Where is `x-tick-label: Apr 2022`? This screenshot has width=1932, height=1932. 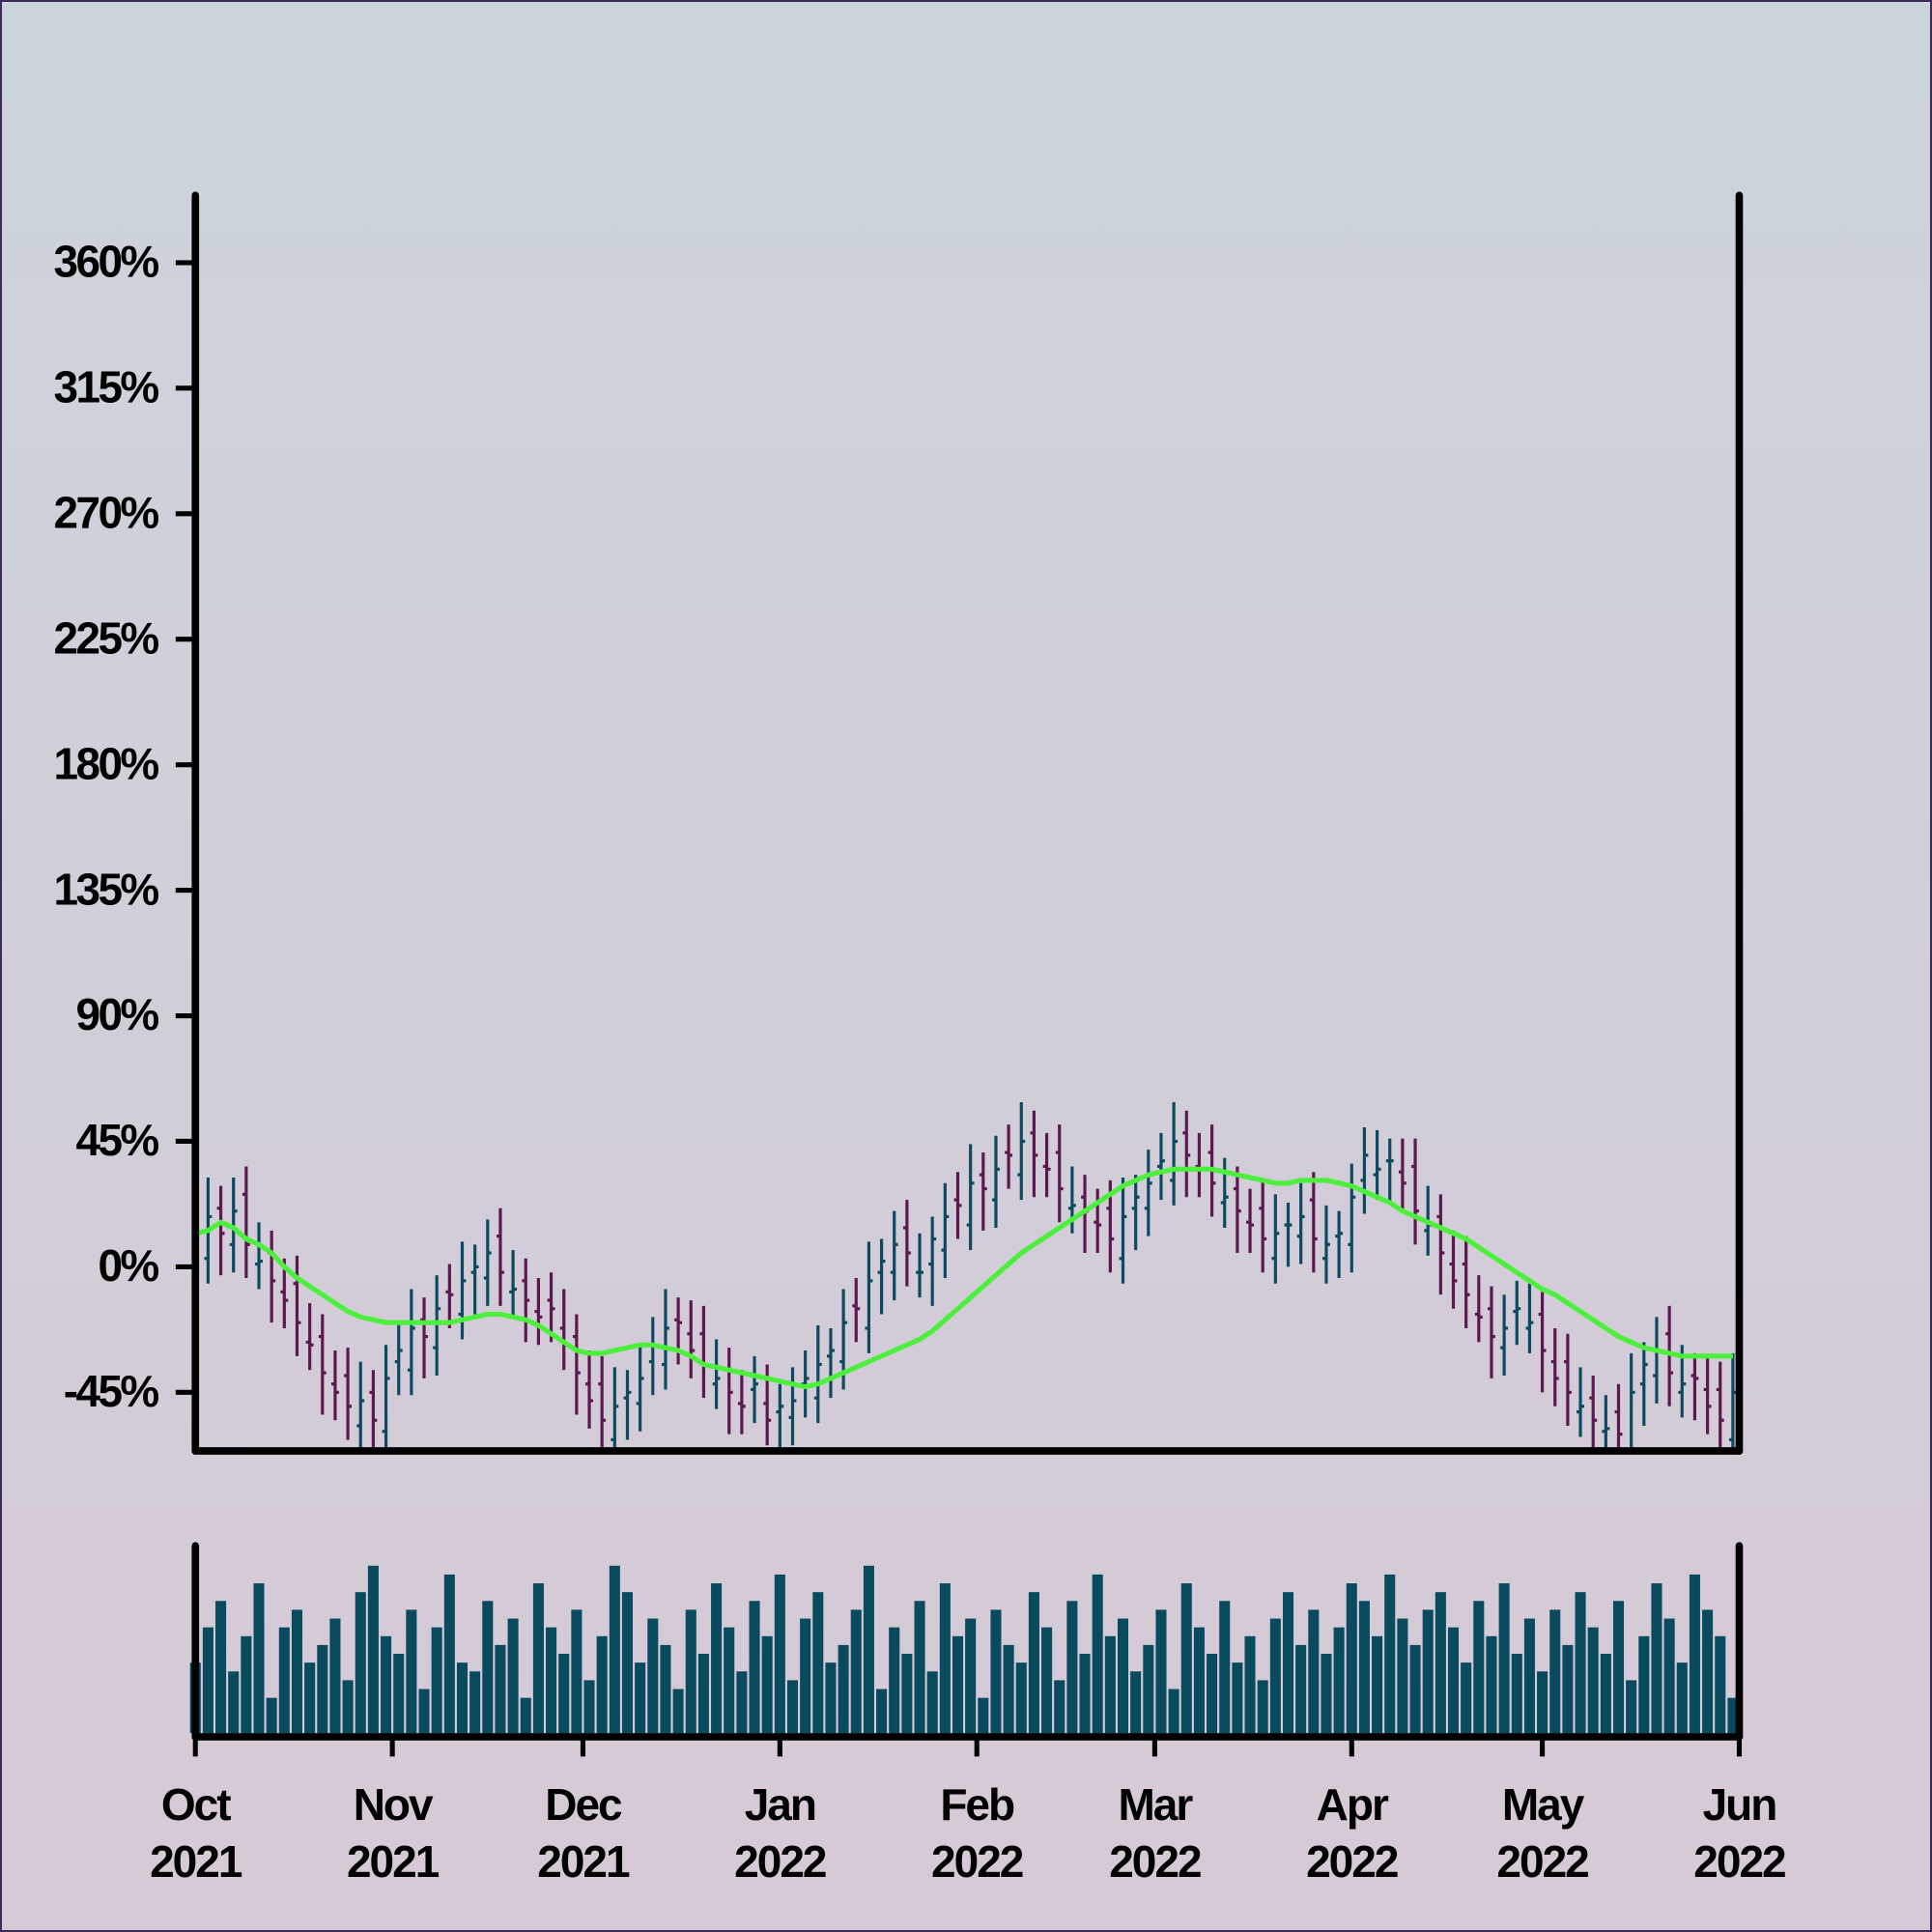
x-tick-label: Apr 2022 is located at coordinates (1352, 1832).